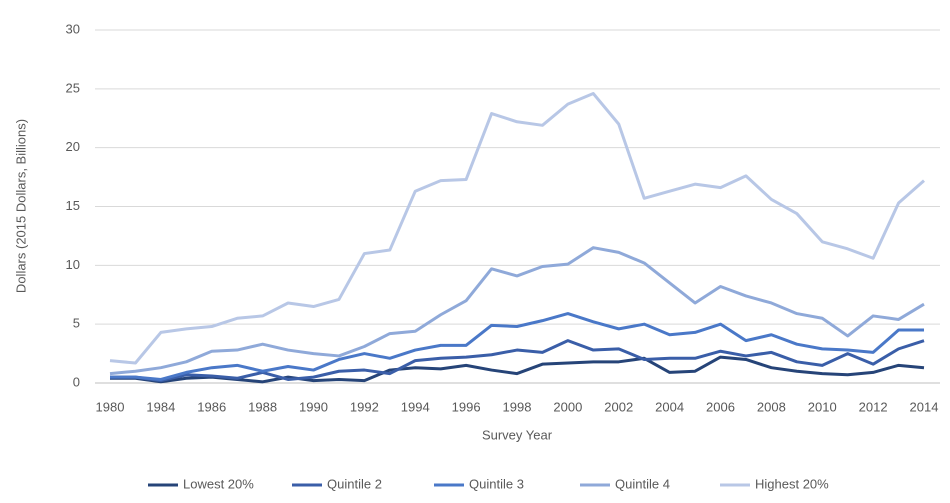 This screenshot has height=503, width=950. I want to click on y-axis-title: Dollars (2015 Dollars, Billions), so click(20, 206).